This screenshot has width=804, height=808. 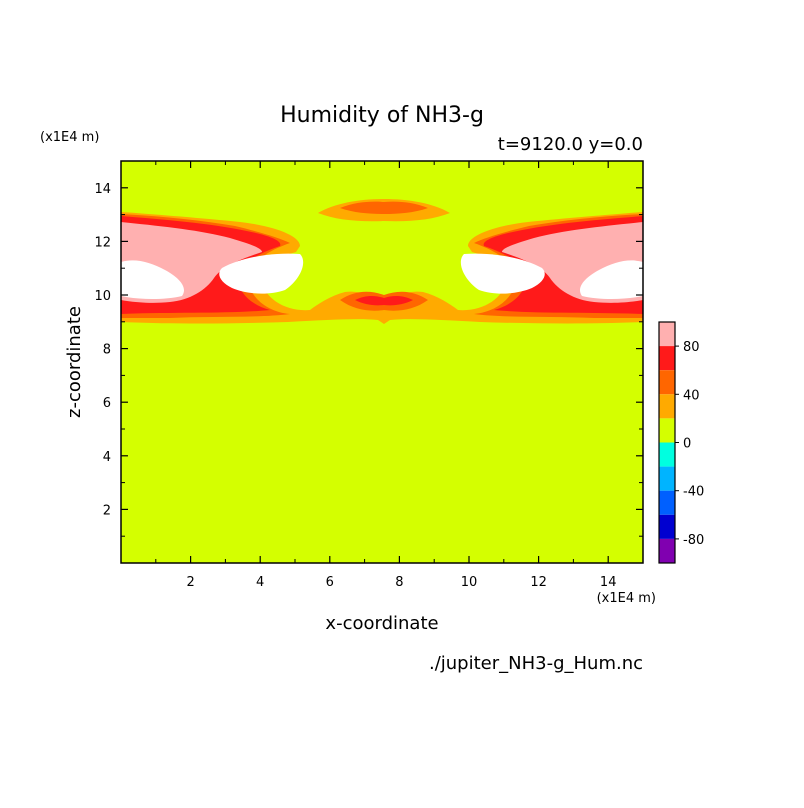 I want to click on x-tick-label: 8, so click(x=399, y=582).